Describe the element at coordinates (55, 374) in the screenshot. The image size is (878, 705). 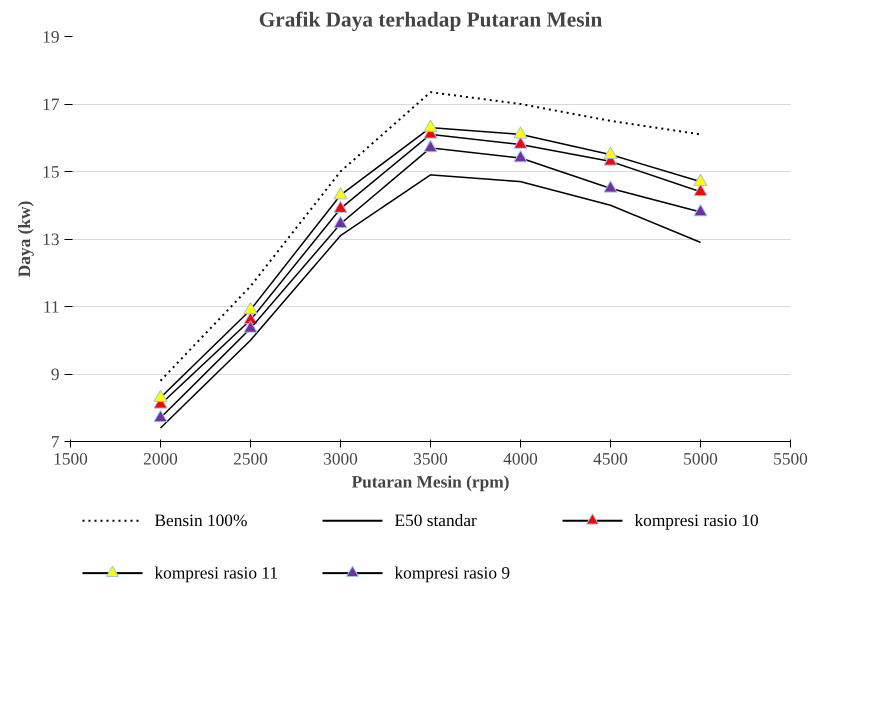
I see `y-tick-label: 9` at that location.